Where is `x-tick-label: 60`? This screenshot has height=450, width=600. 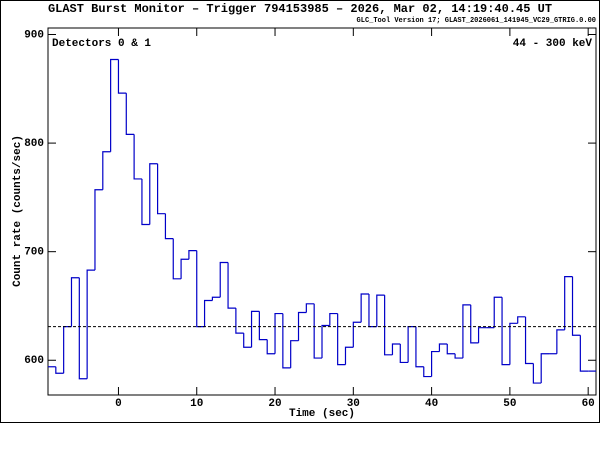 x-tick-label: 60 is located at coordinates (588, 404).